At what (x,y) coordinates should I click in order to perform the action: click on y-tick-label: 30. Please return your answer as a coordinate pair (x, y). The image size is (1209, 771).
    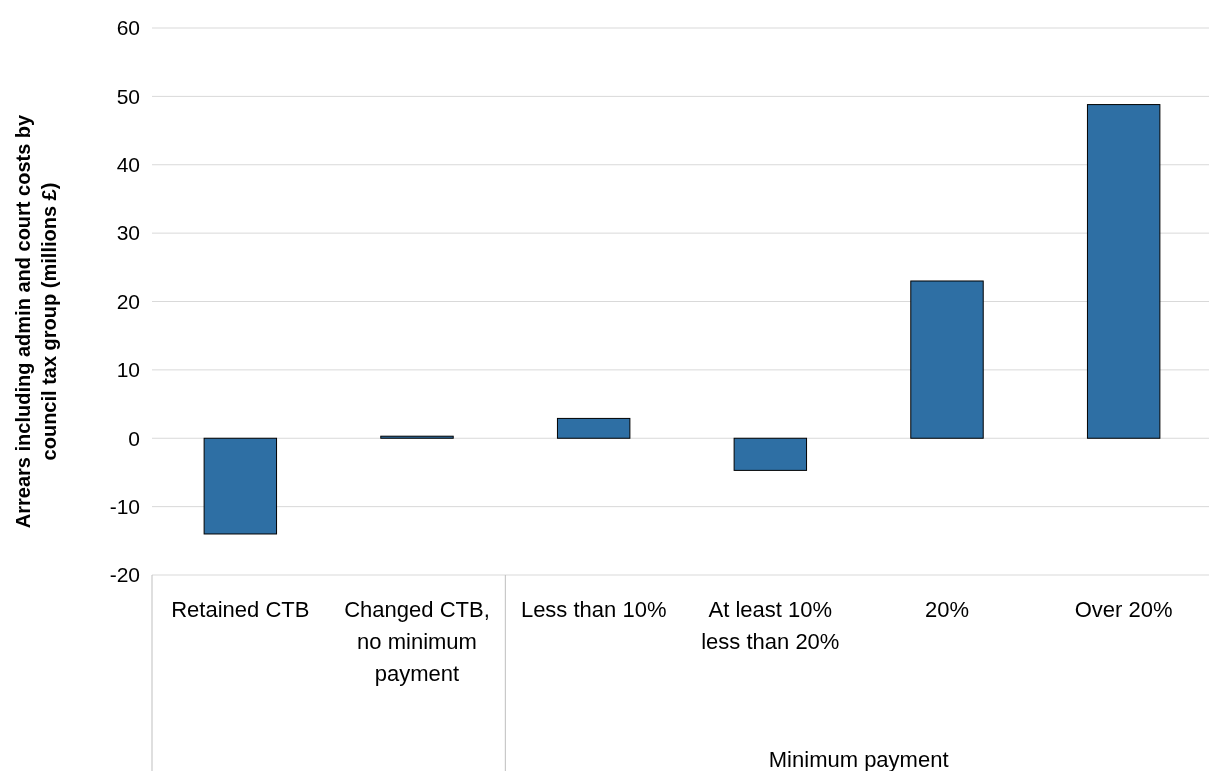
    Looking at the image, I should click on (128, 233).